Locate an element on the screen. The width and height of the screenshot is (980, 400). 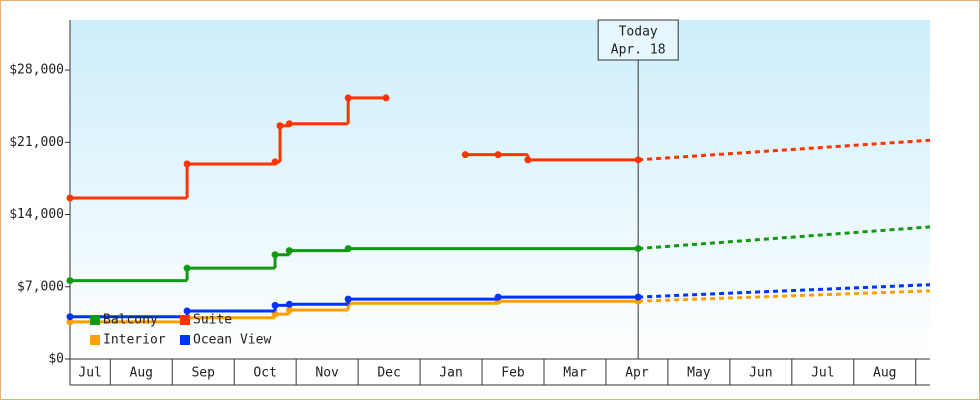
y-tick-label: $7,000 is located at coordinates (40, 286).